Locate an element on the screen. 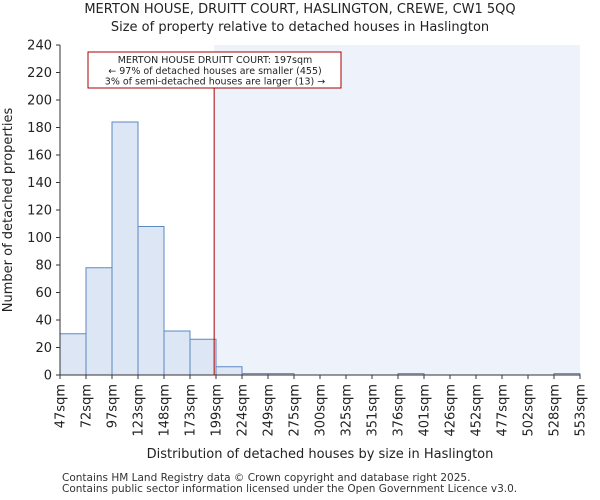  y-tick-label: 40 is located at coordinates (43, 321).